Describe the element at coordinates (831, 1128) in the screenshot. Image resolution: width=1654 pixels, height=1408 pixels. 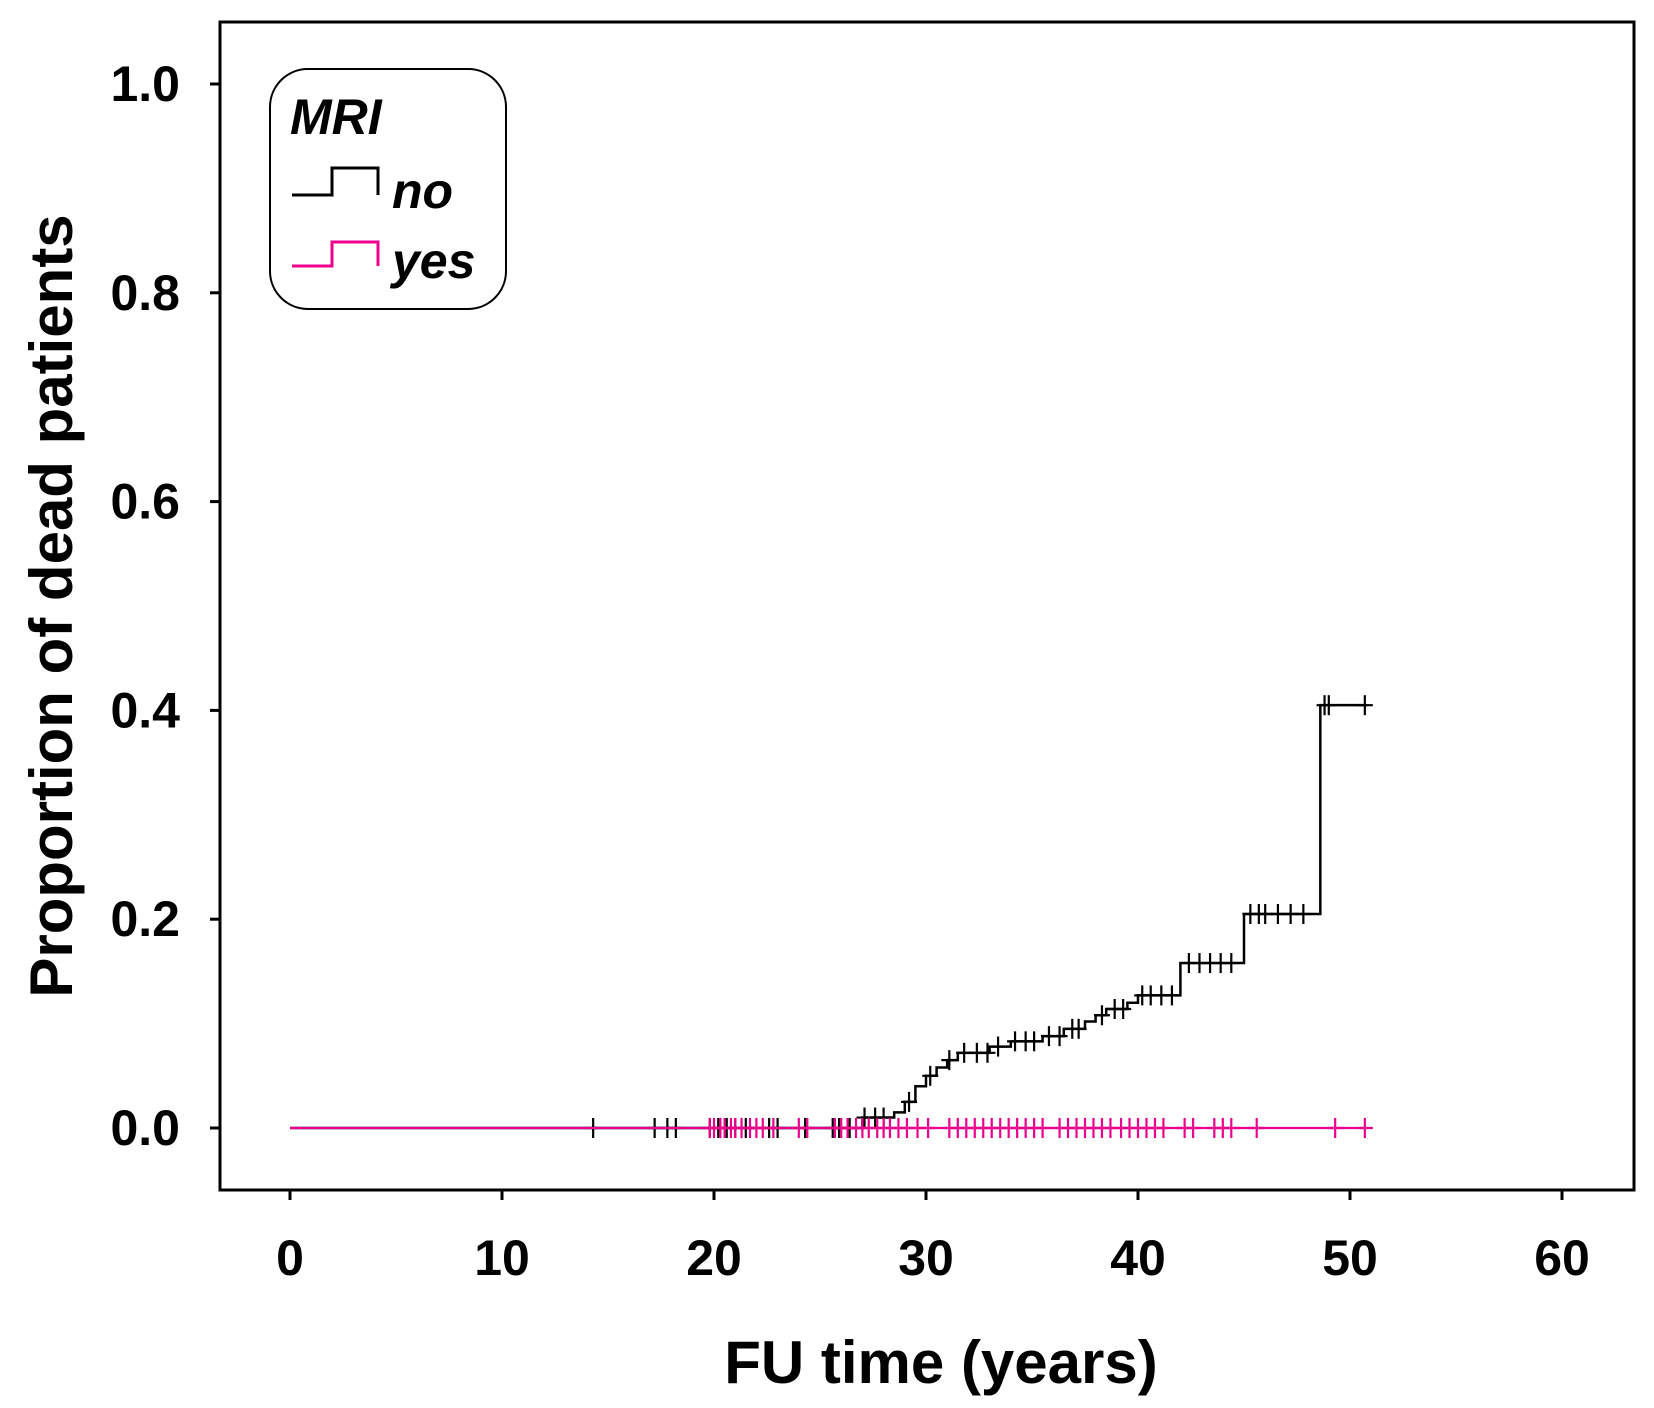
I see `series-yes` at that location.